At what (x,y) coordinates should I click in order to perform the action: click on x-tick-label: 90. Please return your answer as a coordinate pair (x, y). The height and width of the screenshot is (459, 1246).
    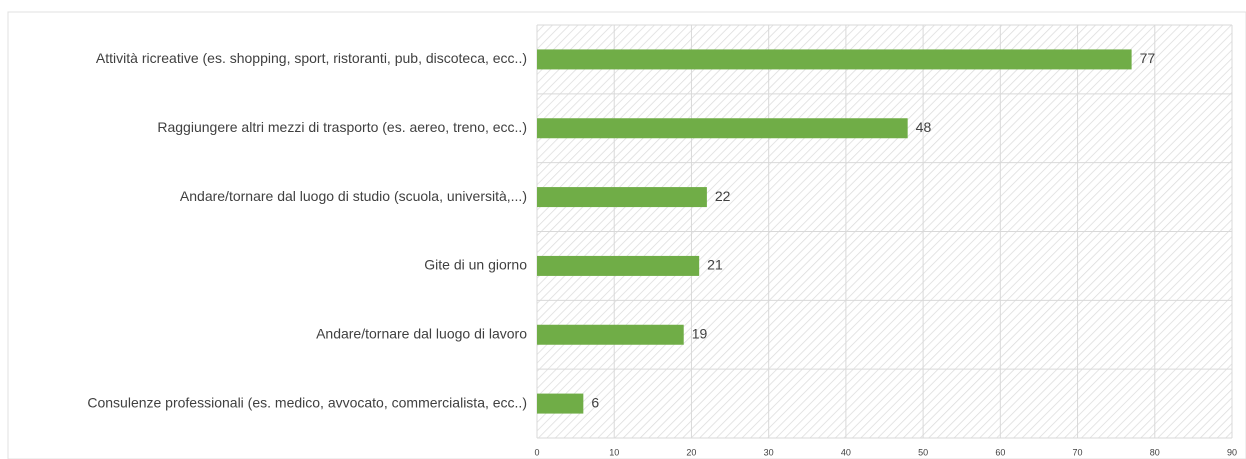
    Looking at the image, I should click on (1232, 452).